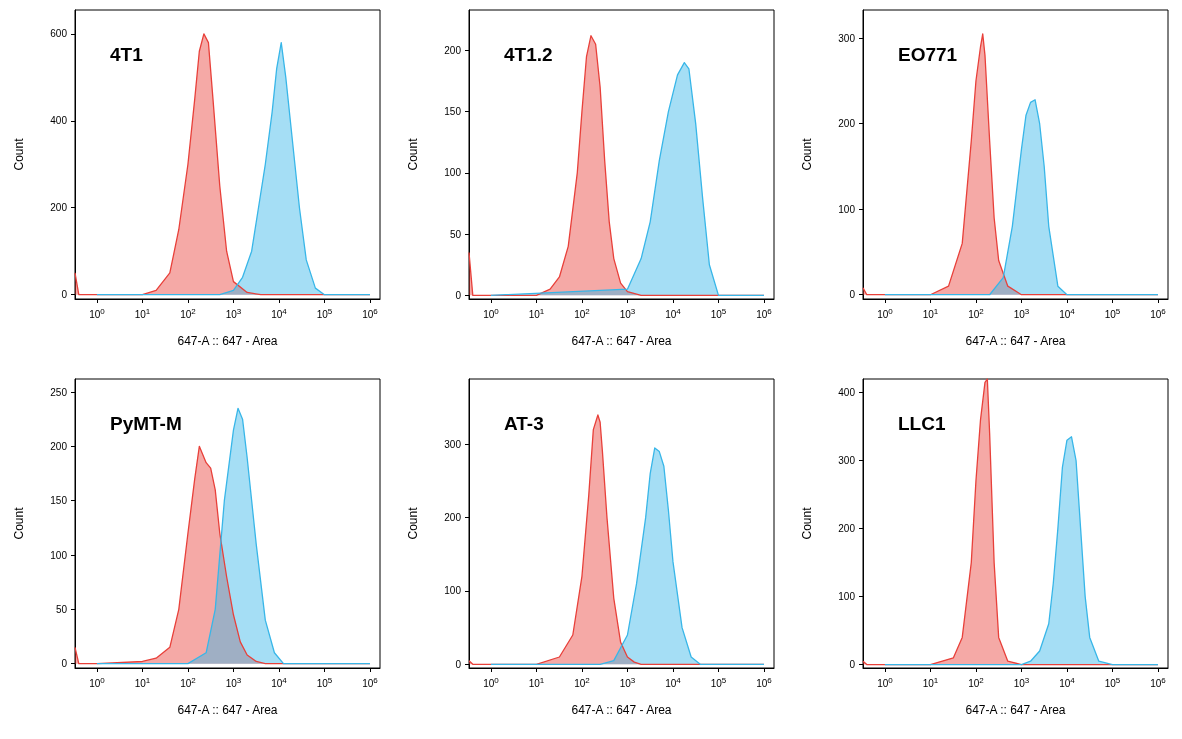 The height and width of the screenshot is (739, 1182). I want to click on text: AT-3, so click(524, 423).